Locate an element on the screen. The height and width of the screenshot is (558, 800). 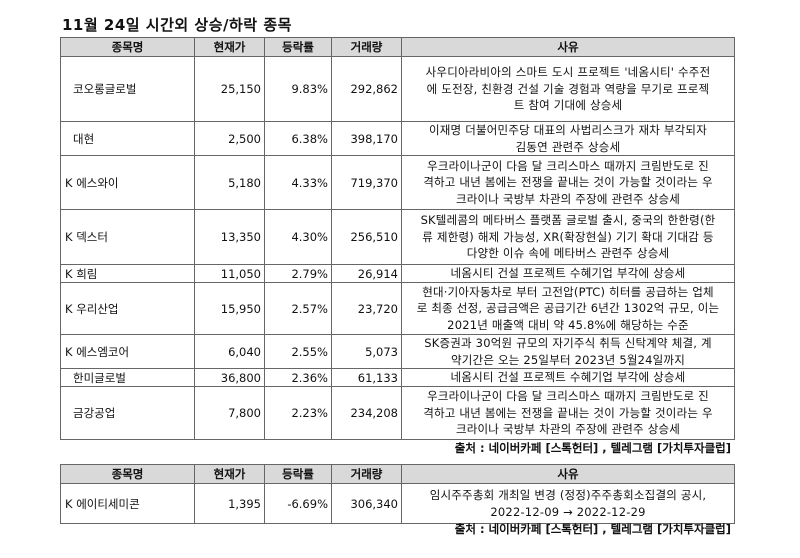
stock-price: 13,350 is located at coordinates (229, 237).